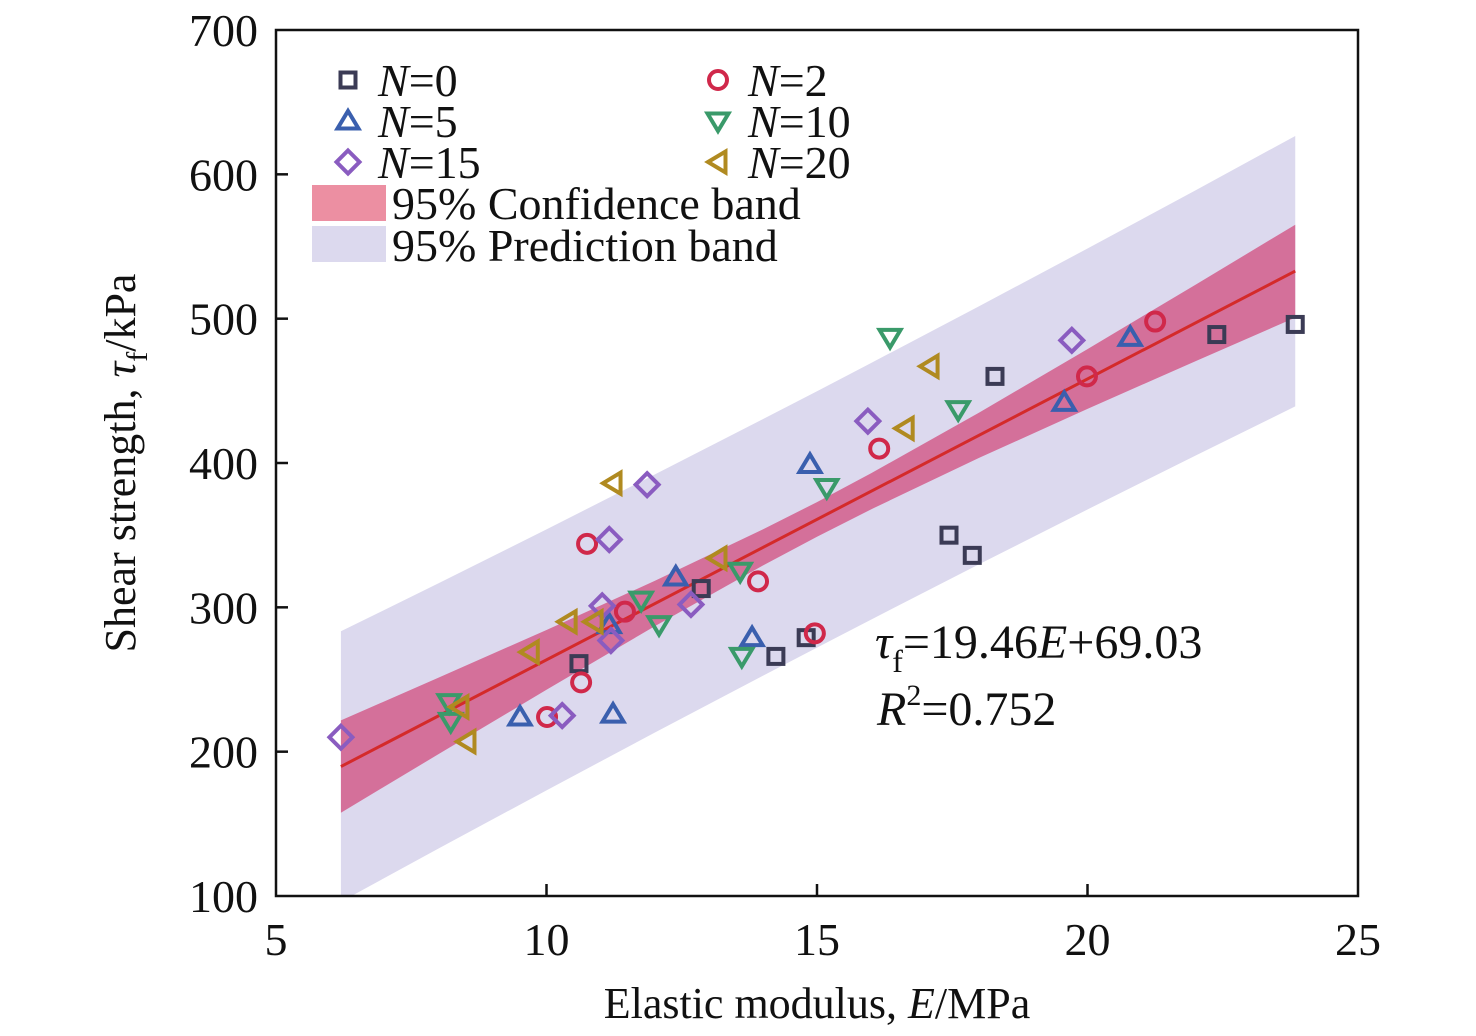 The height and width of the screenshot is (1036, 1476). I want to click on y-tick-label: 300, so click(223, 607).